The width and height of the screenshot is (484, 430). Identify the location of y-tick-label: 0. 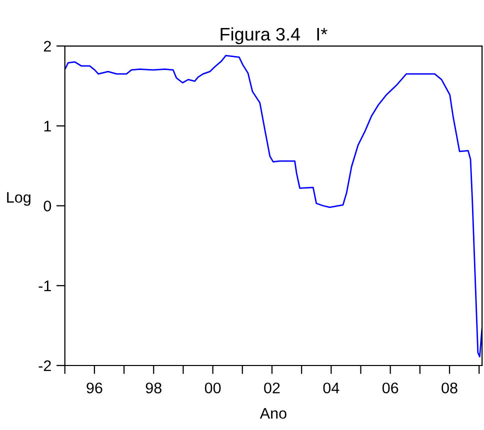
(48, 206).